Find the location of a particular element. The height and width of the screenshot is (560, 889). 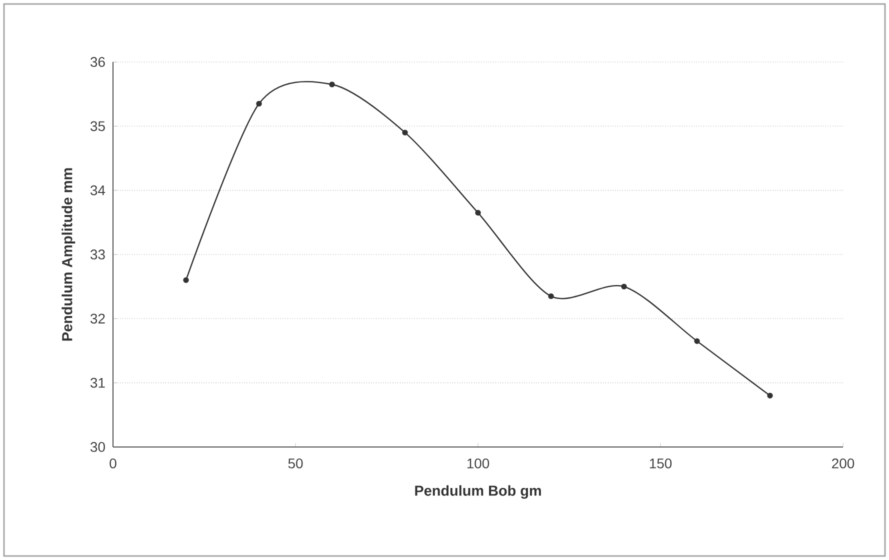

y-tick-label: 35 is located at coordinates (97, 126).